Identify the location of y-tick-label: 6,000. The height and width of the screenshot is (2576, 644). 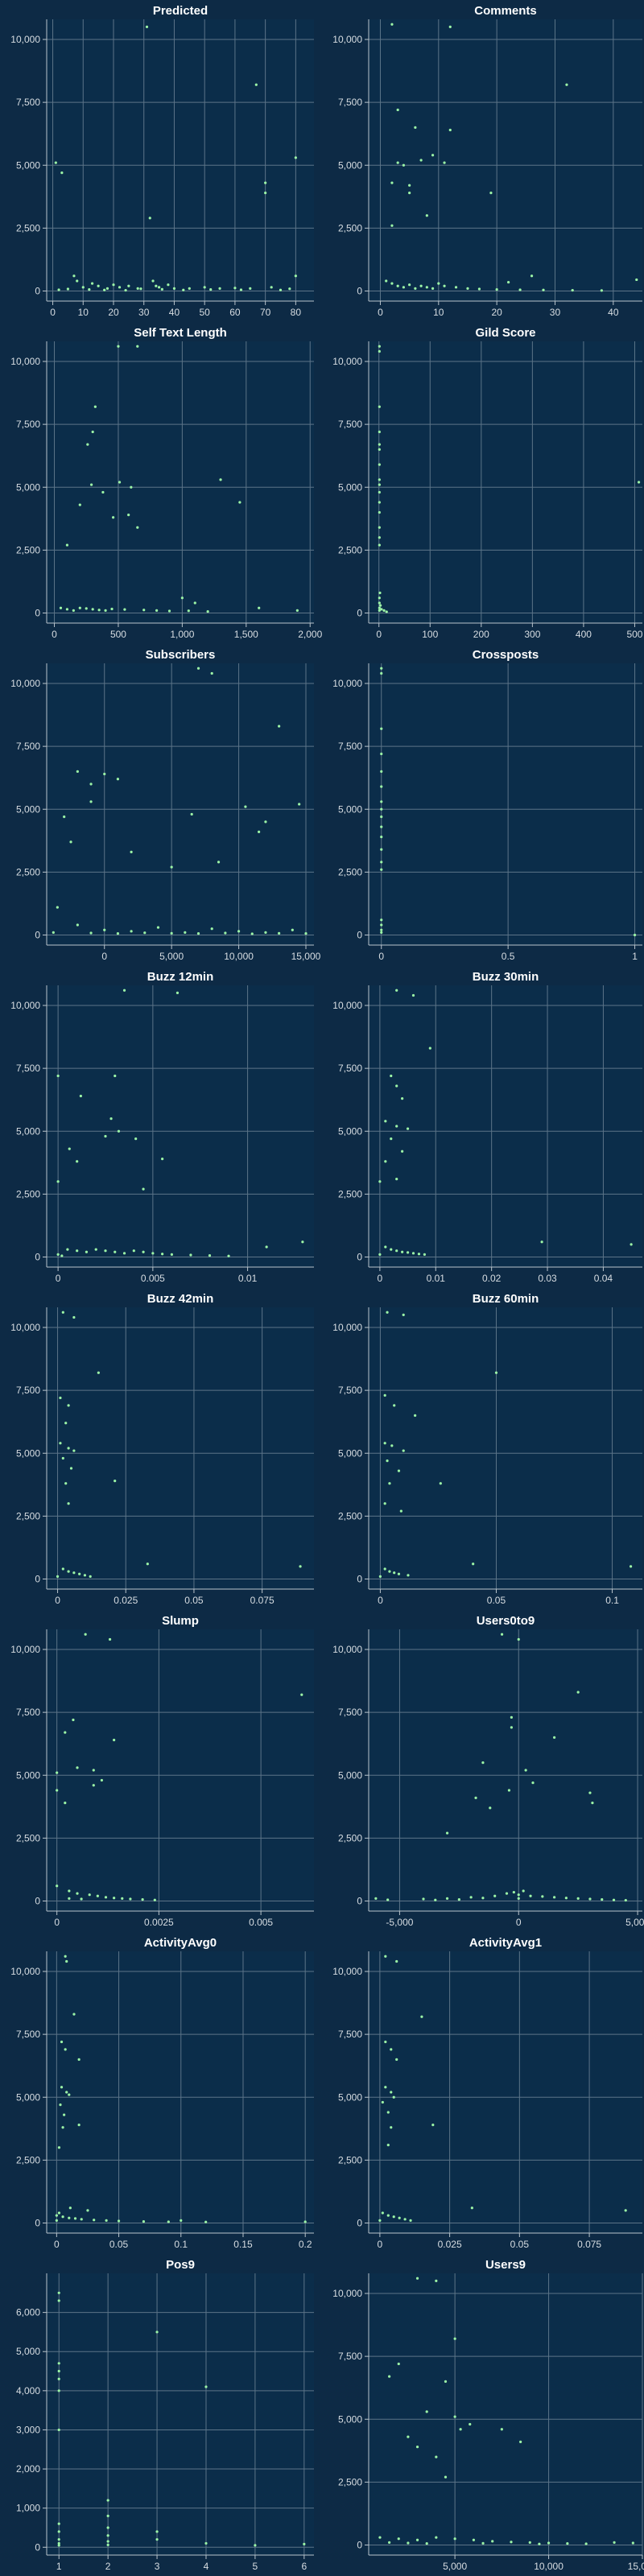
(28, 2312).